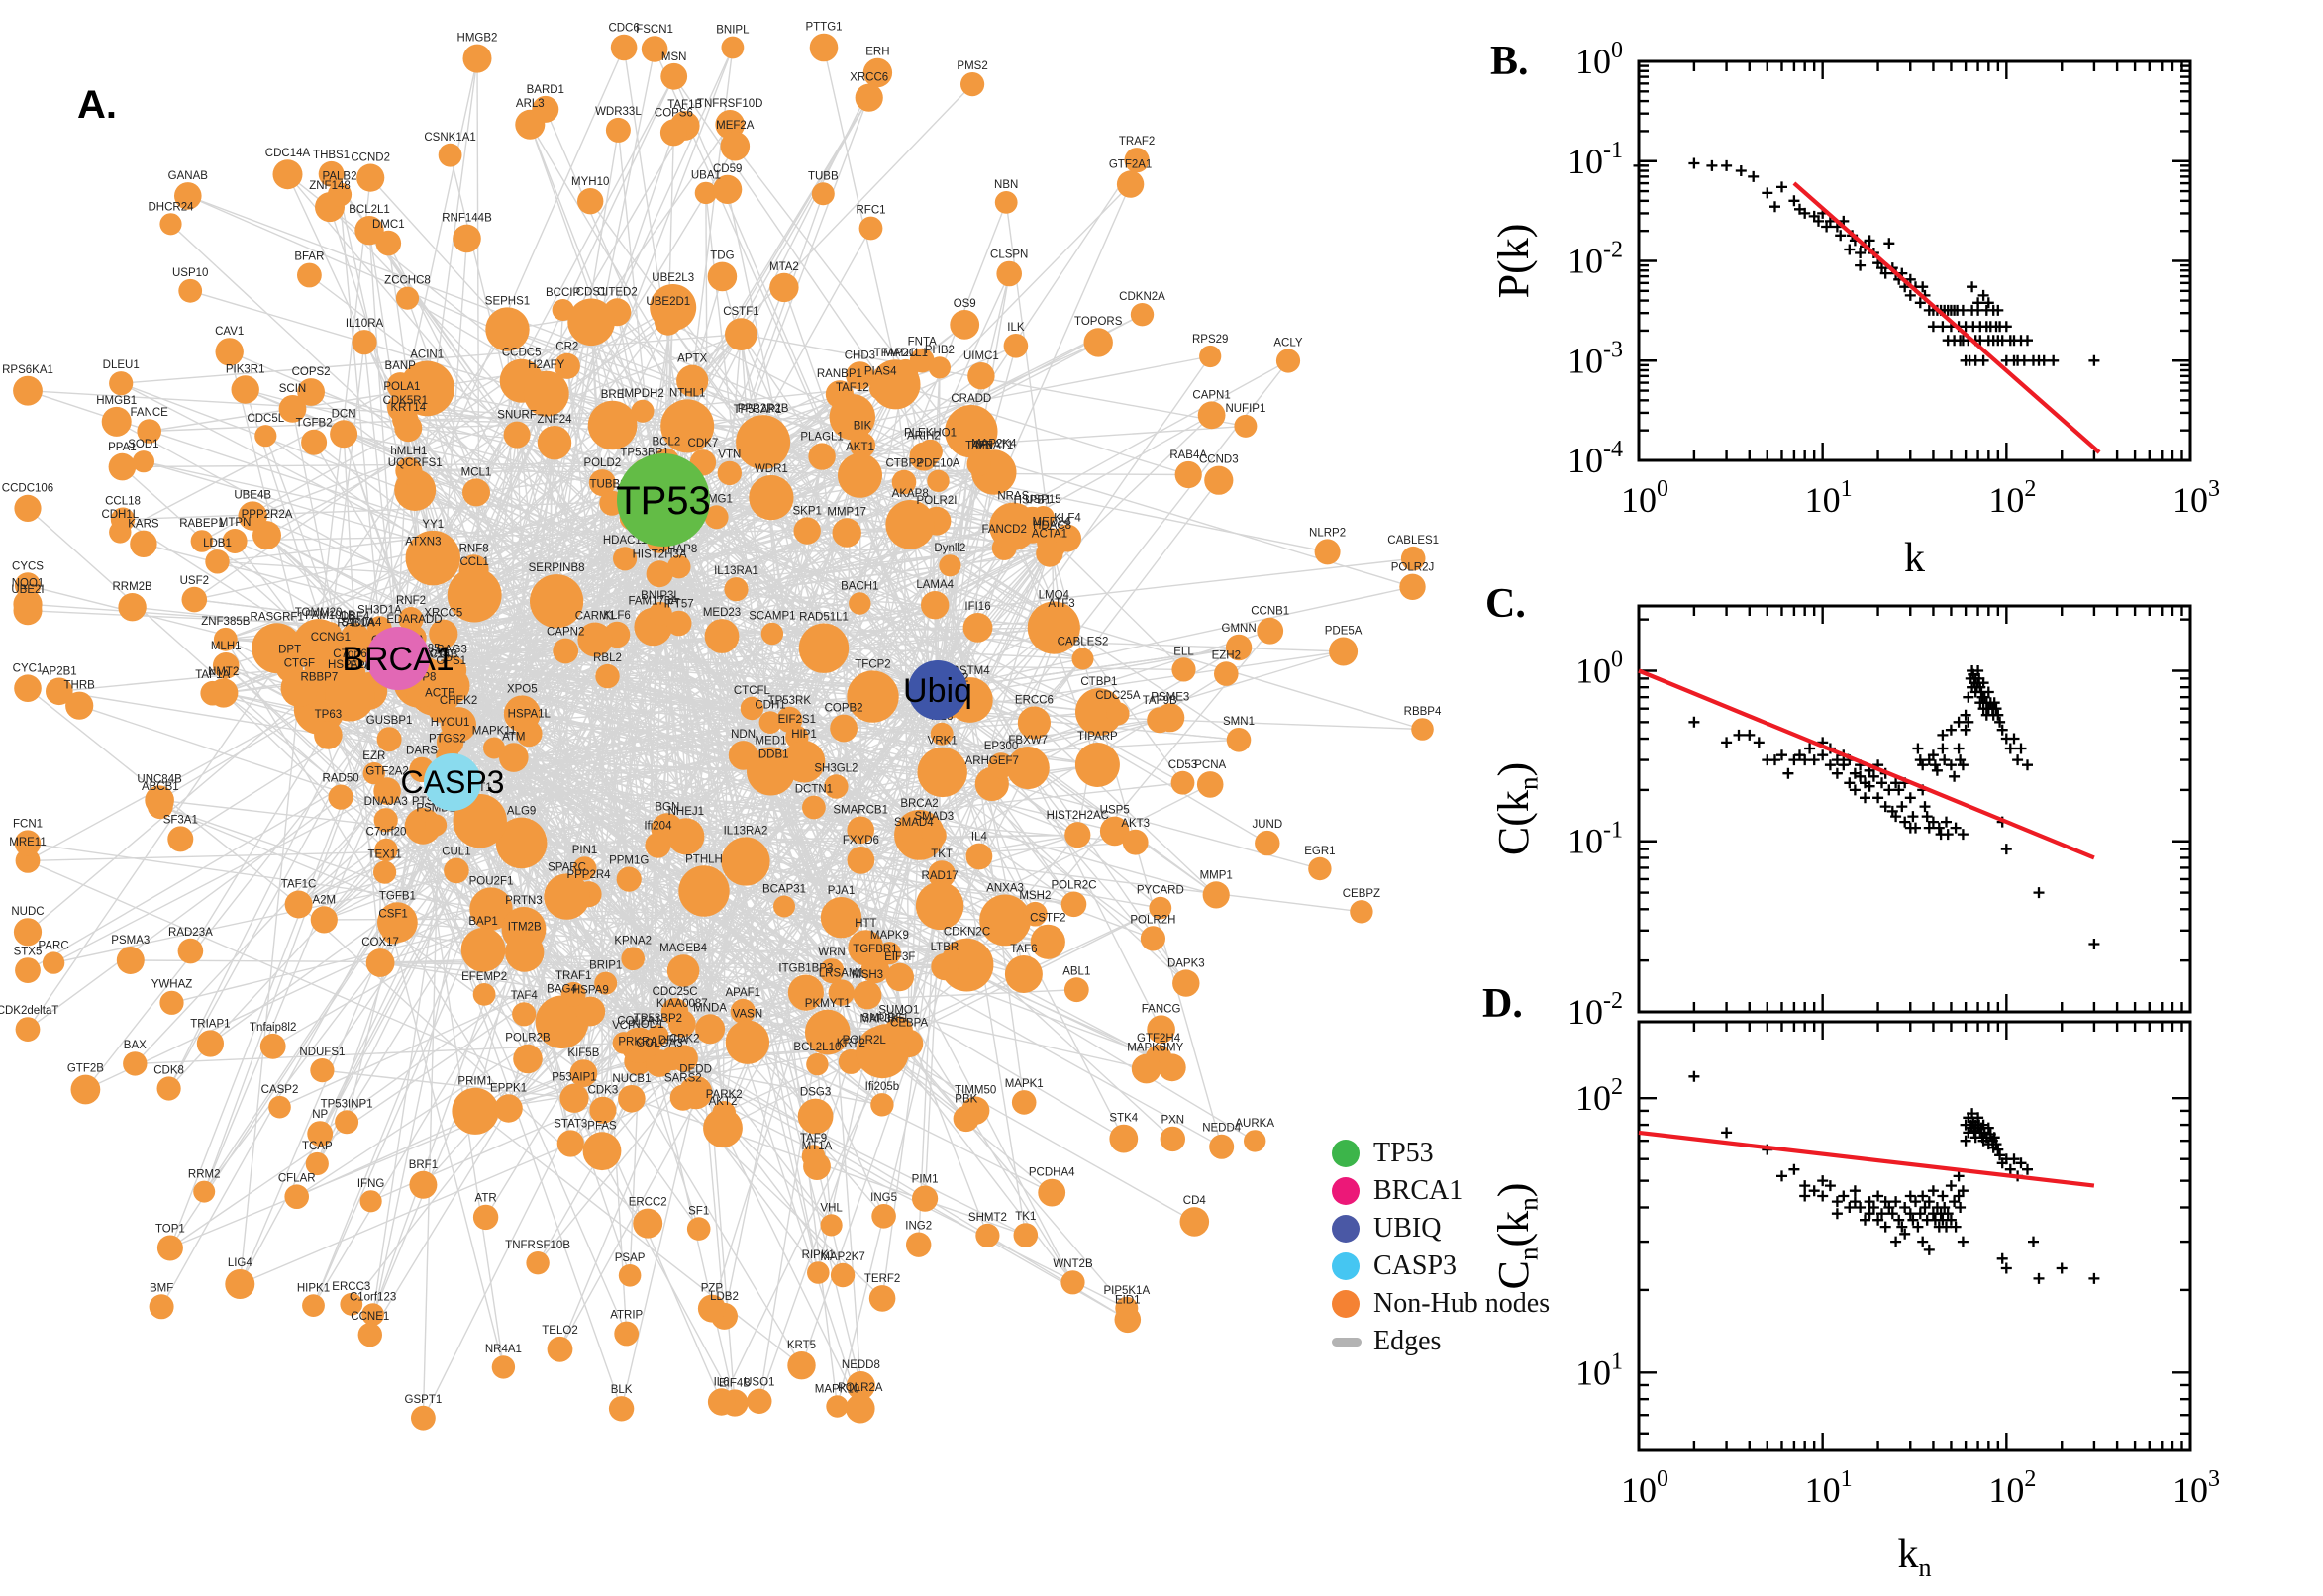  Describe the element at coordinates (937, 690) in the screenshot. I see `hub-node-ubiq` at that location.